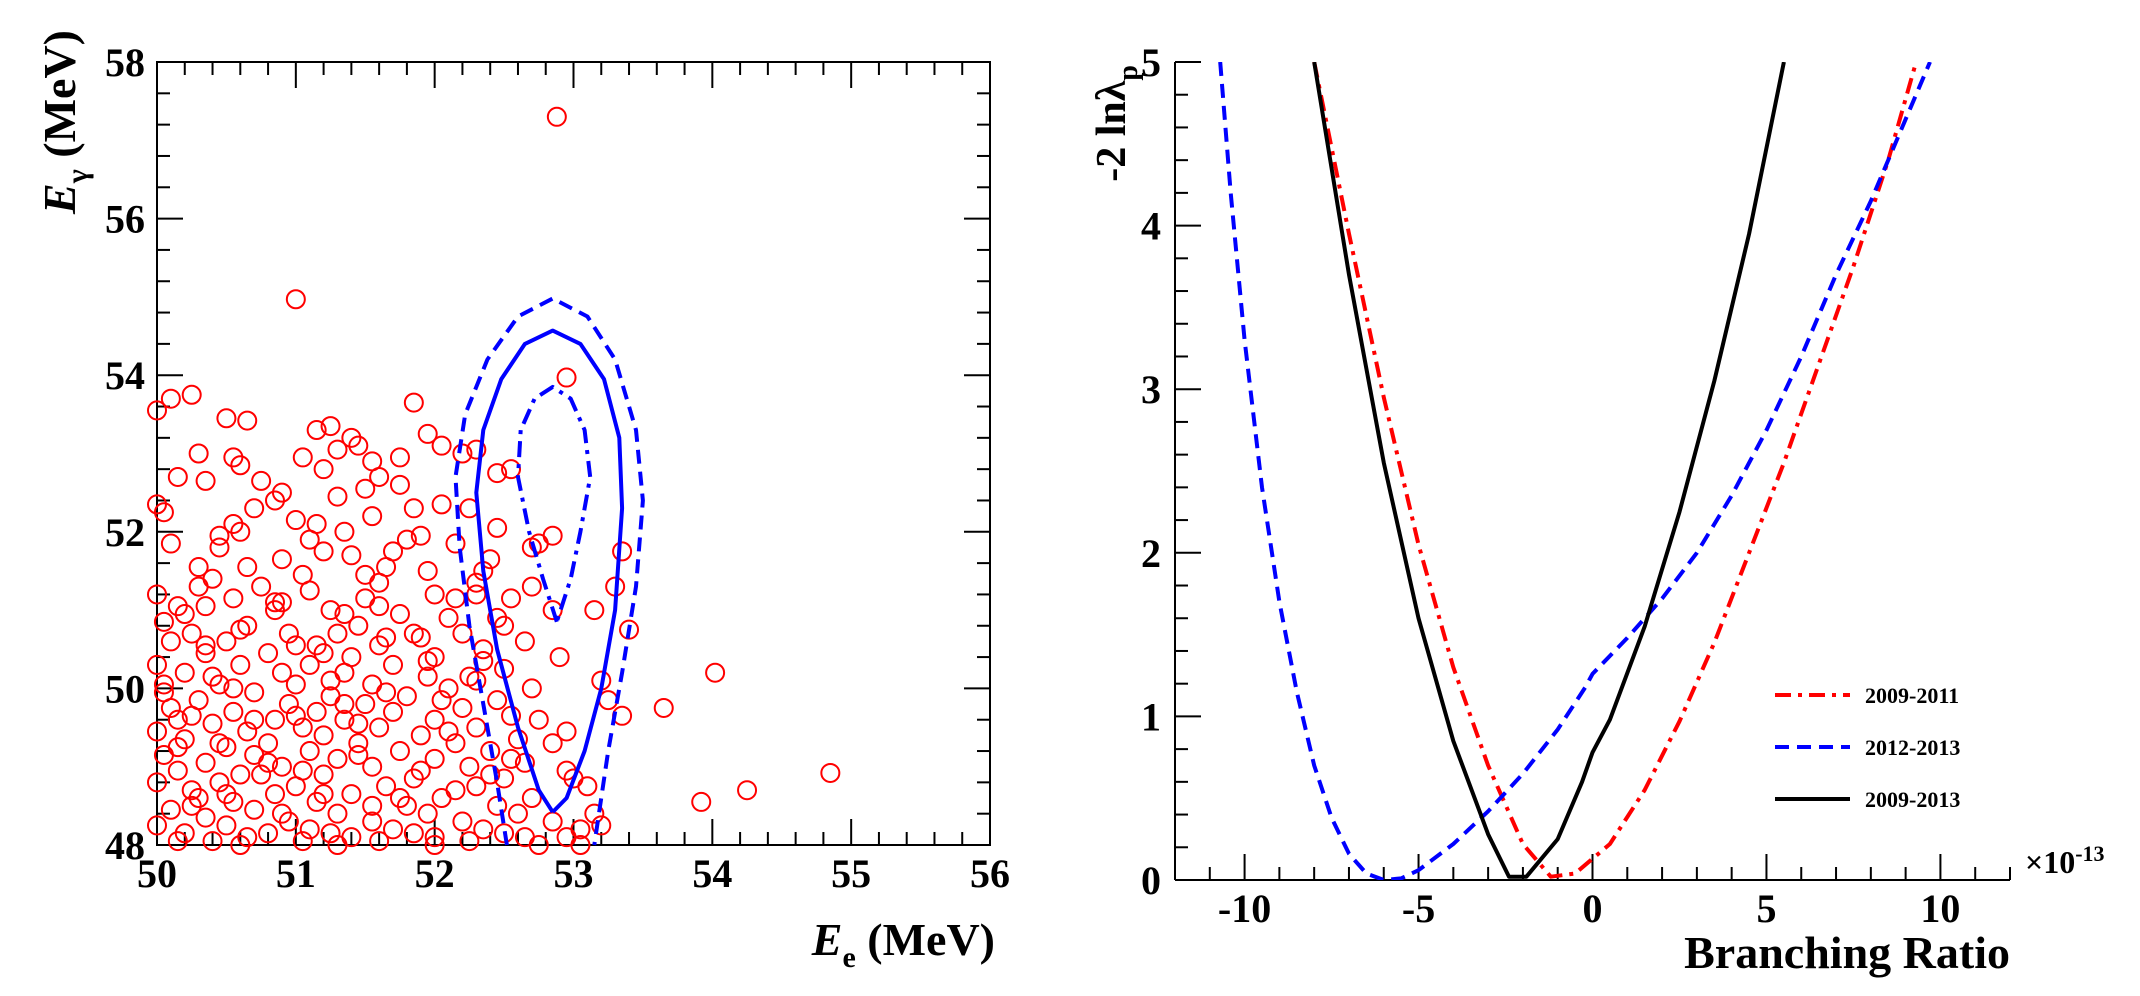 The width and height of the screenshot is (2140, 996). I want to click on contour-dash-dot, so click(554, 503).